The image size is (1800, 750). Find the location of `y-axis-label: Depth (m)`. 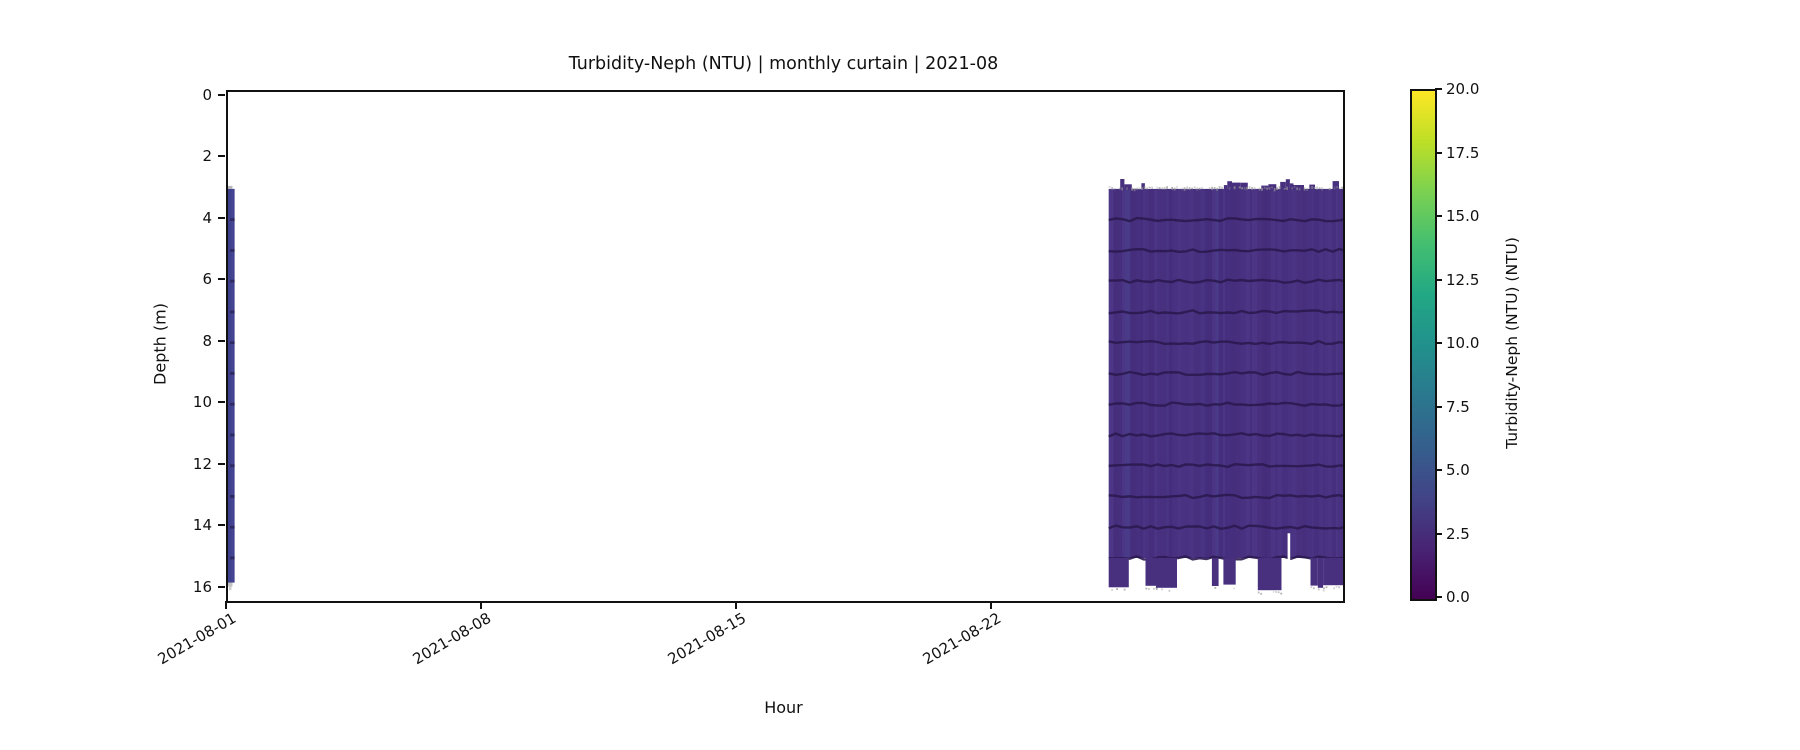

y-axis-label: Depth (m) is located at coordinates (160, 344).